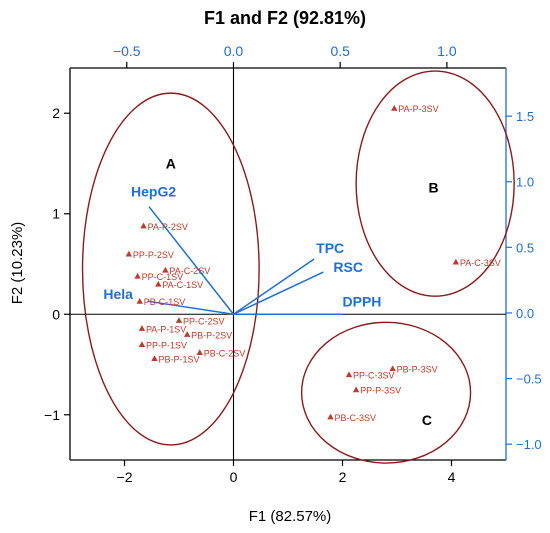 This screenshot has width=550, height=533. I want to click on top-tick-label: −0.5, so click(127, 51).